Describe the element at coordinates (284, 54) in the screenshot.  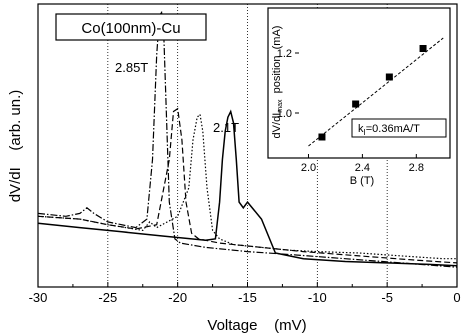
I see `inset-y-tick-label: 1.2` at that location.